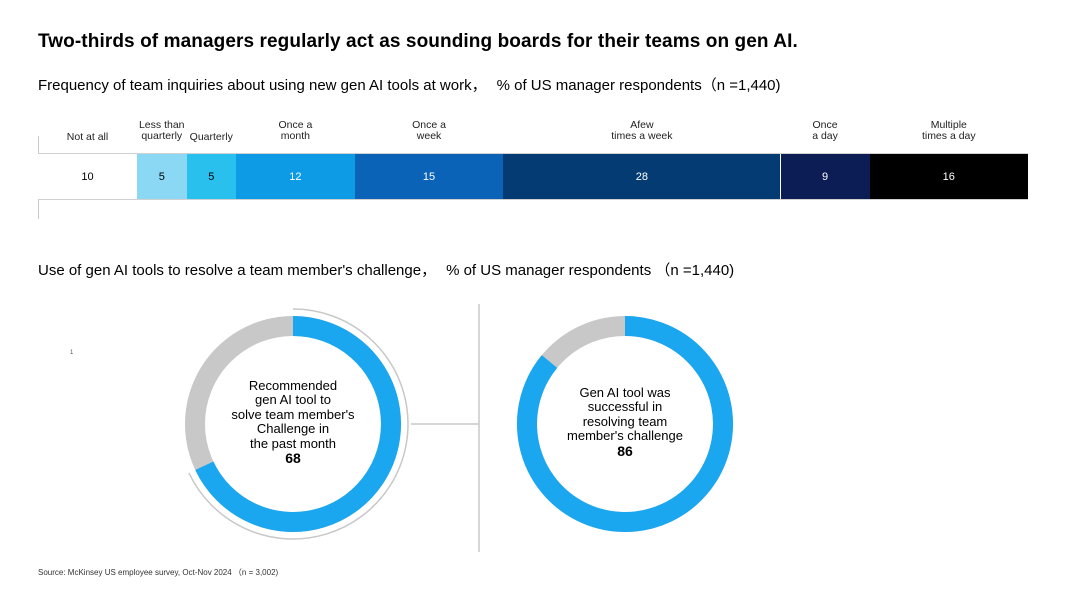  Describe the element at coordinates (429, 176) in the screenshot. I see `bar-segment: 15` at that location.